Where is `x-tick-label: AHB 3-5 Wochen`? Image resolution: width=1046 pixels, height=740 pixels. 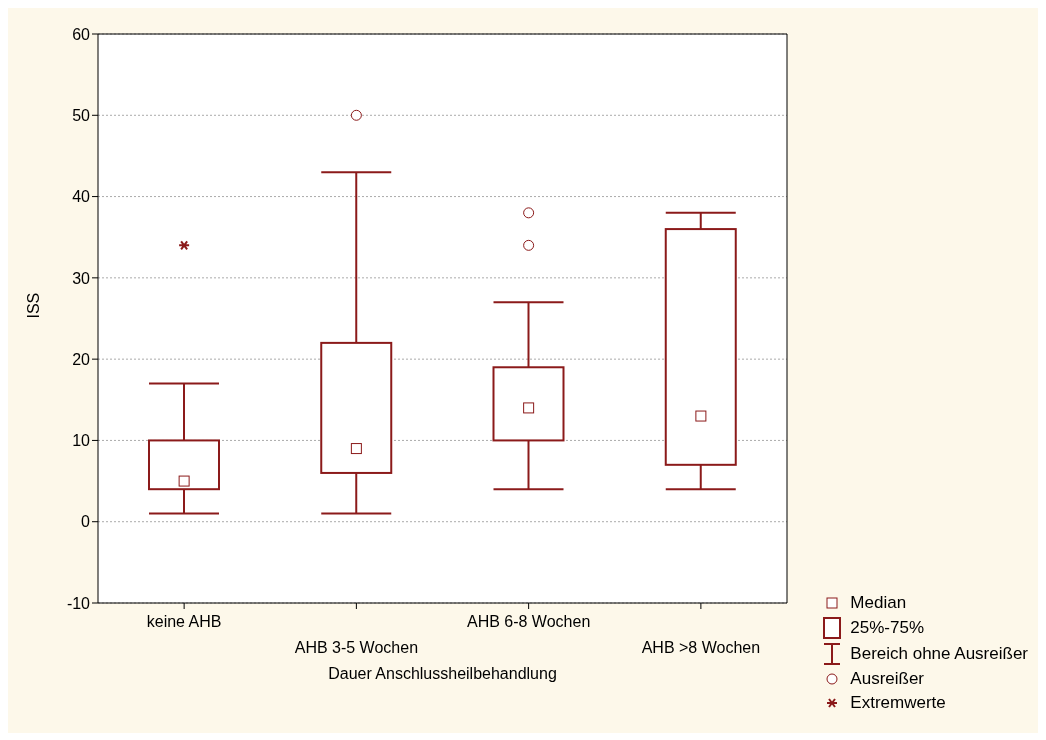 x-tick-label: AHB 3-5 Wochen is located at coordinates (356, 647).